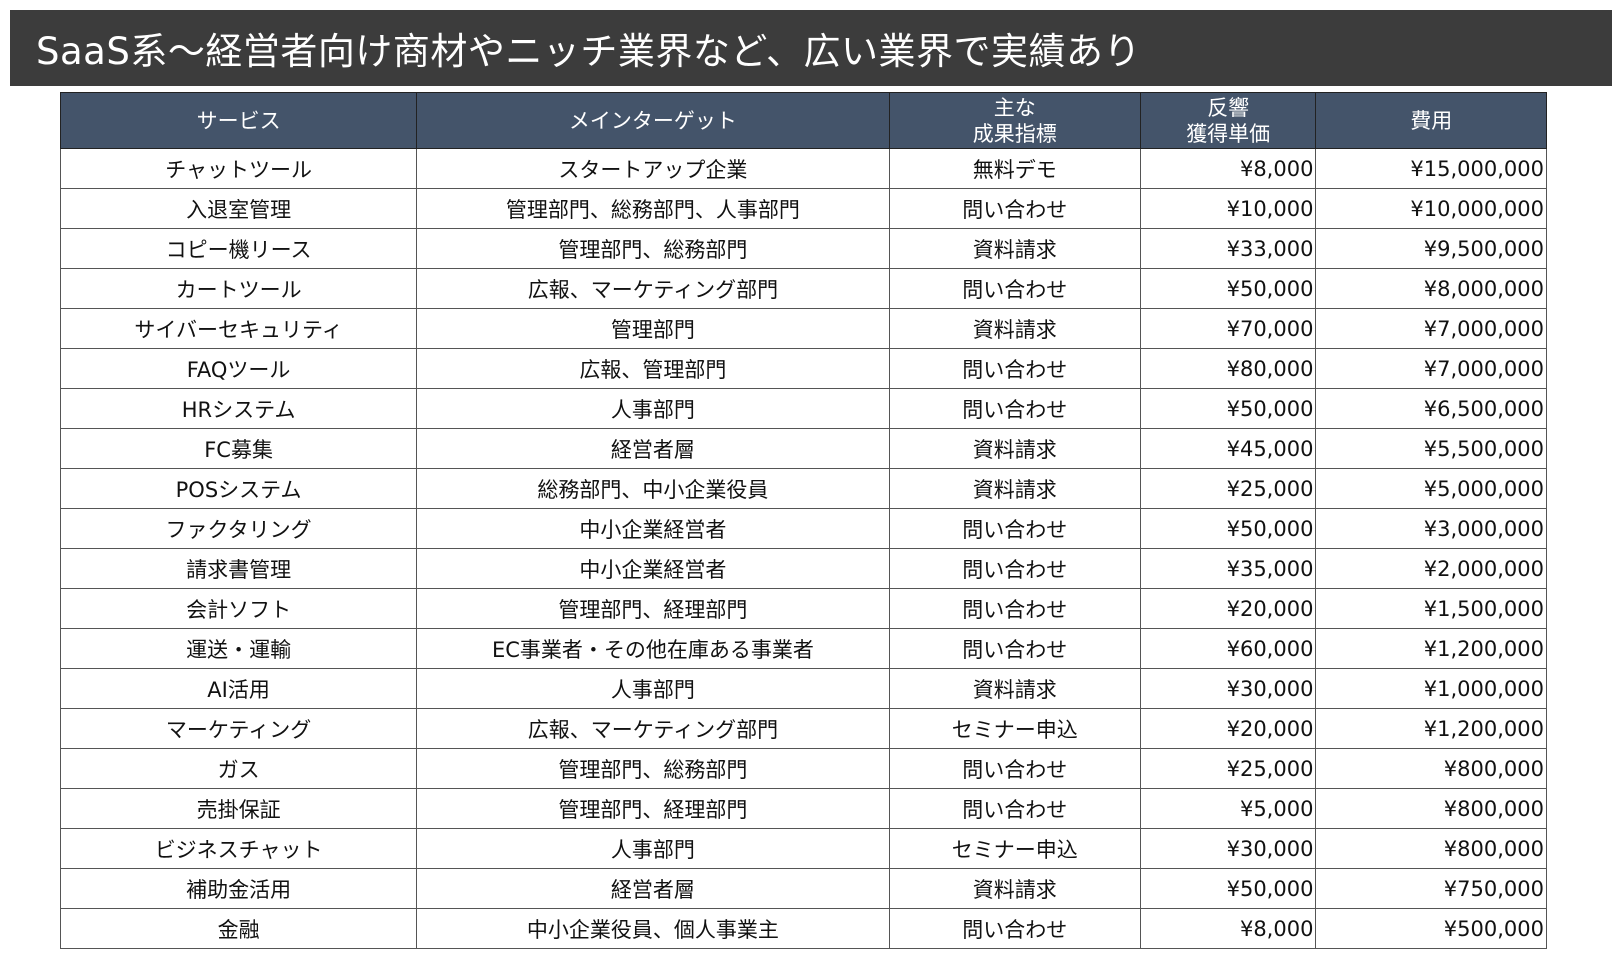 Image resolution: width=1622 pixels, height=956 pixels. I want to click on header-cost: 費用, so click(1431, 120).